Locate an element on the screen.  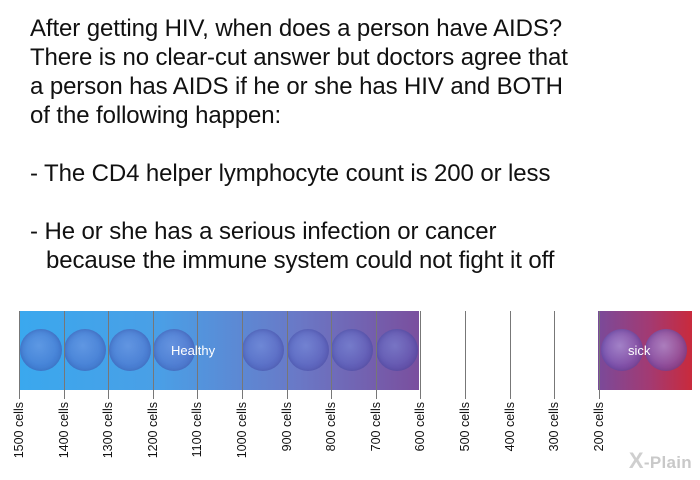
paragraph-line: of the following happen: is located at coordinates (156, 115).